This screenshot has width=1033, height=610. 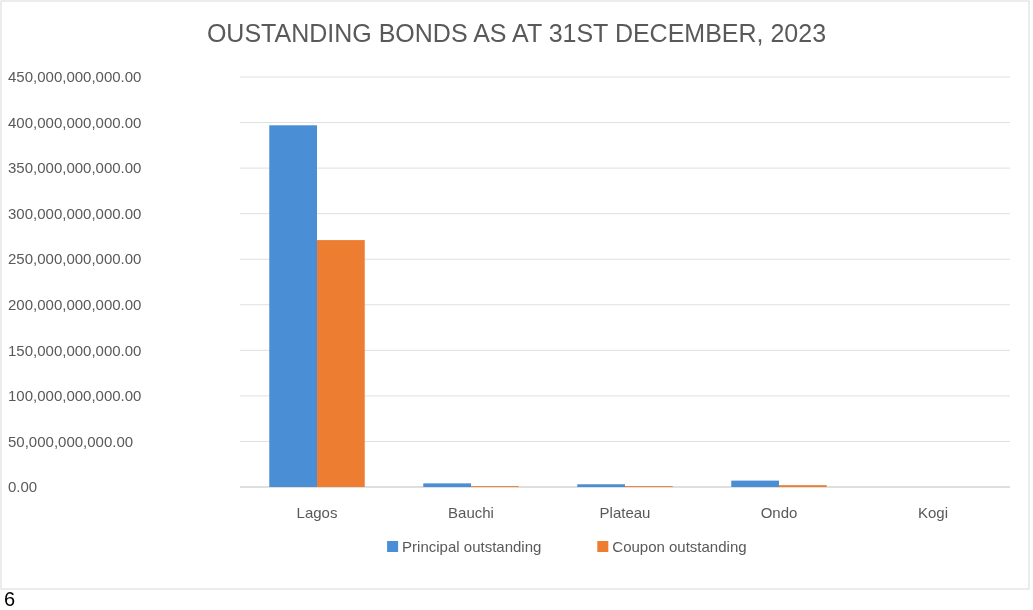 I want to click on legend-label: Coupon outstanding, so click(x=679, y=547).